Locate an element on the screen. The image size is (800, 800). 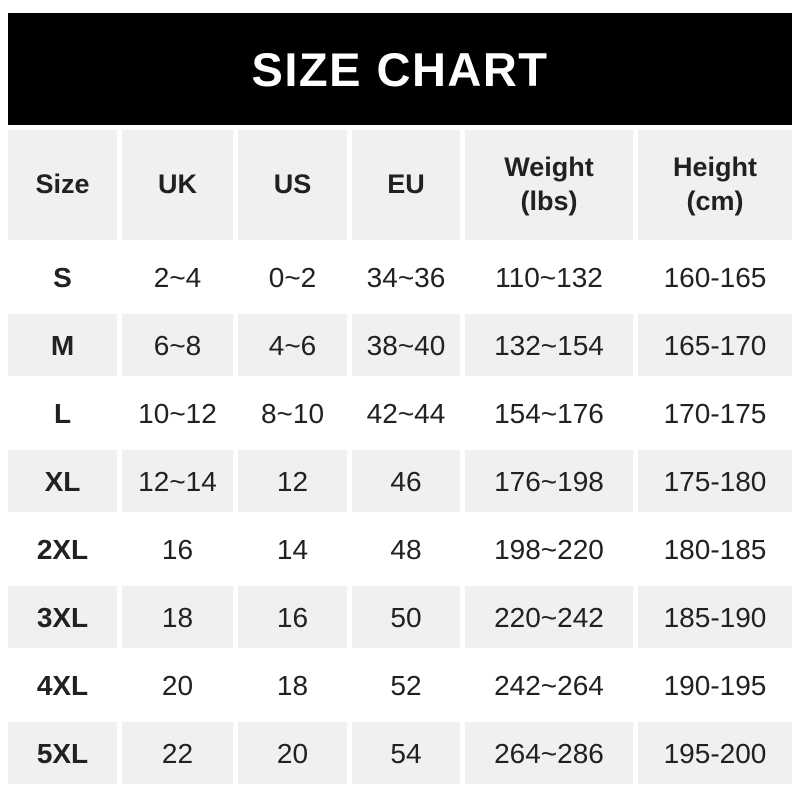
cell-5xl-eu: 54 is located at coordinates (406, 753).